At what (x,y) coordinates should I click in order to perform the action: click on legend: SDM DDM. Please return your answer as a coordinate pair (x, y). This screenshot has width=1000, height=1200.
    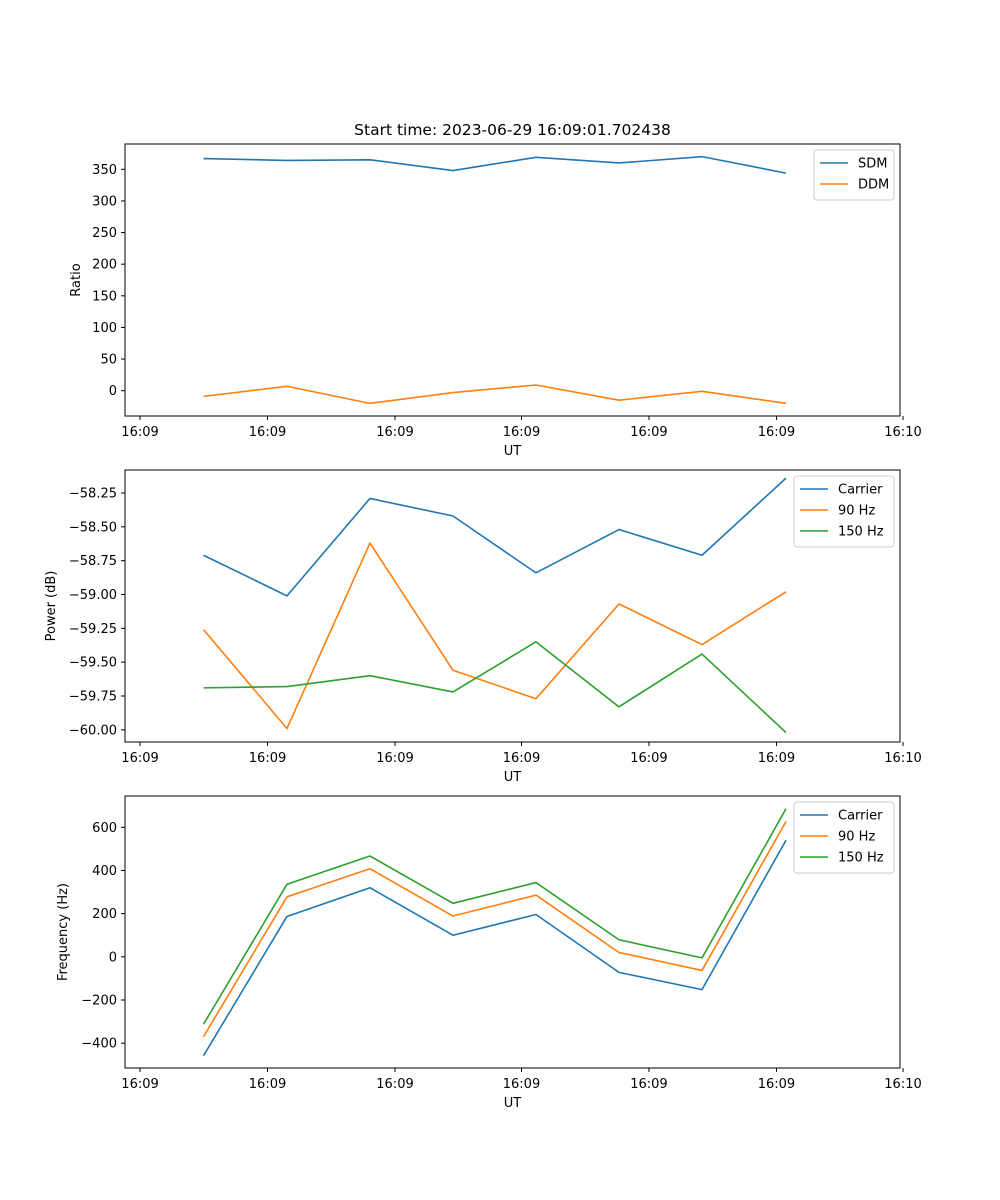
    Looking at the image, I should click on (854, 175).